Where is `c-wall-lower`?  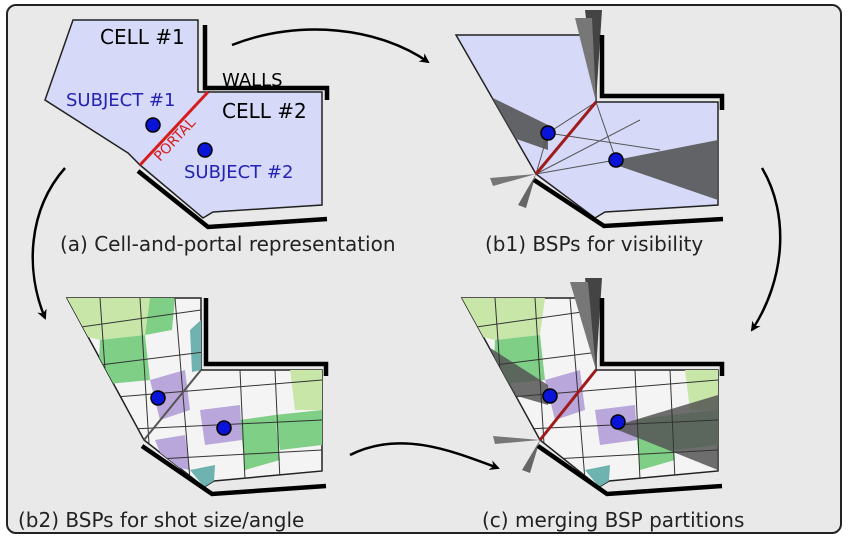 c-wall-lower is located at coordinates (629, 470).